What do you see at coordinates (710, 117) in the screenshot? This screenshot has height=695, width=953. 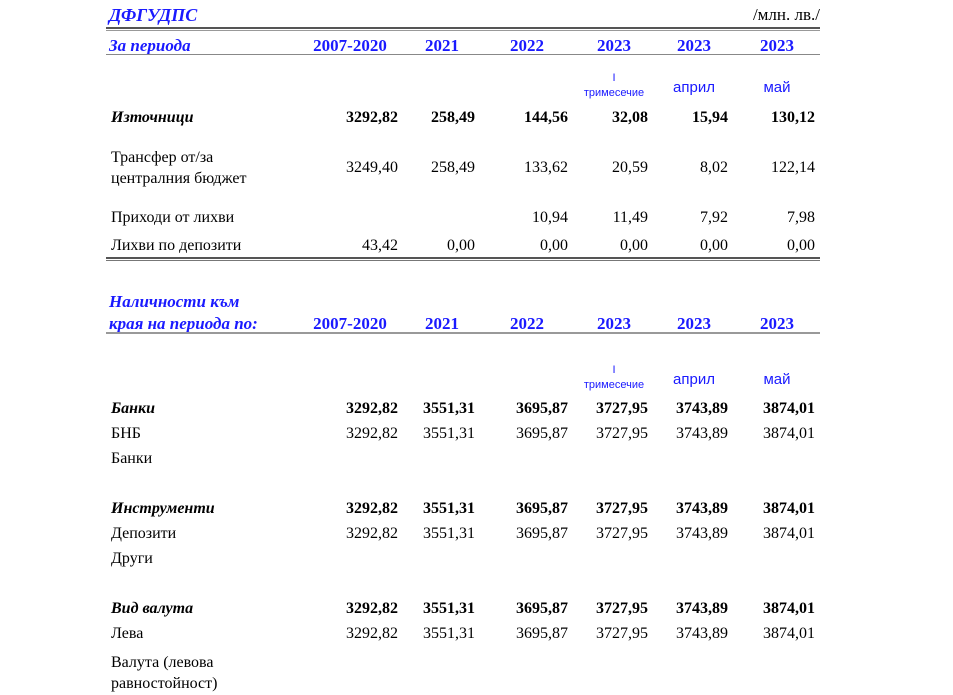 I see `cell-value: 15,94` at bounding box center [710, 117].